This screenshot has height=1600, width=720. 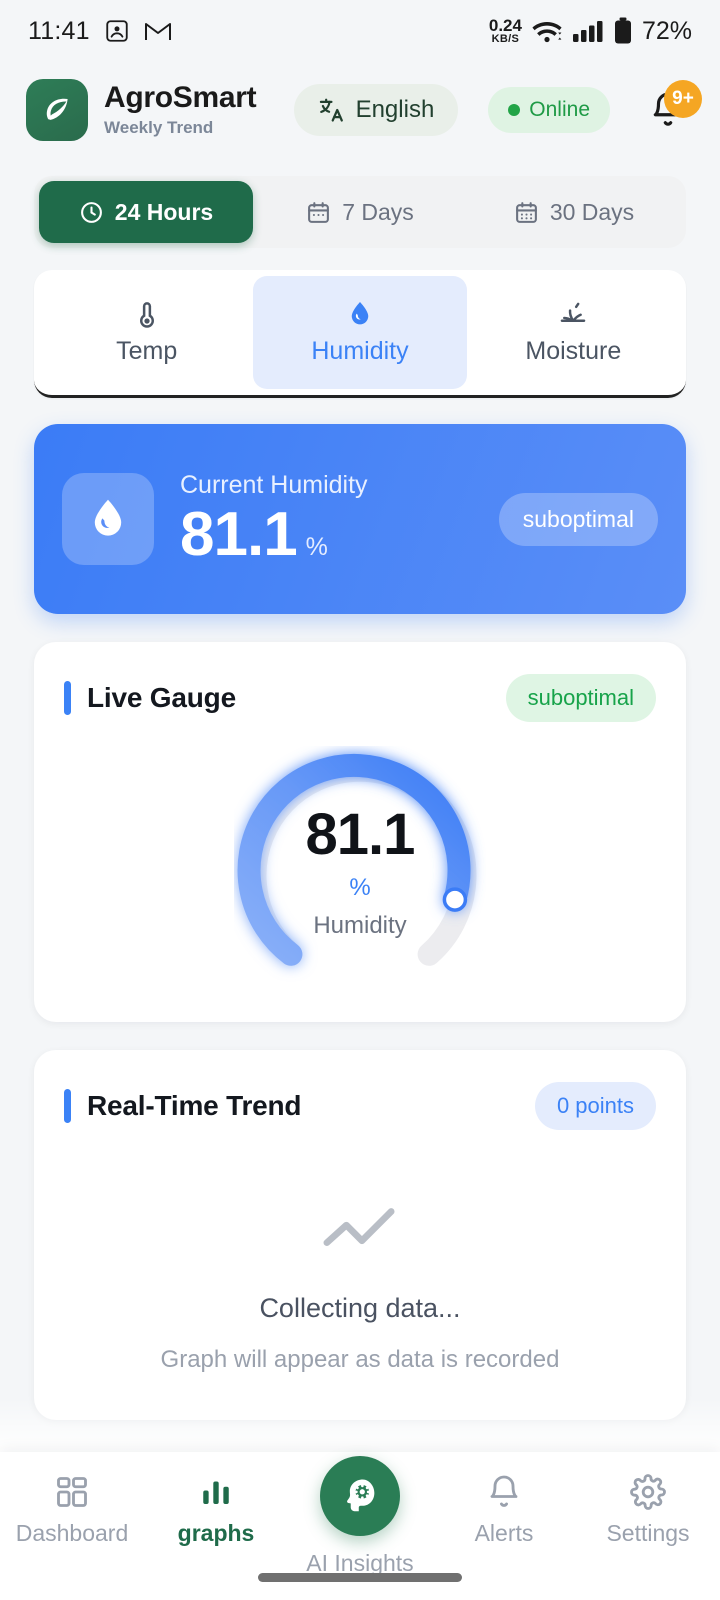 I want to click on hero-text-block: Current Humidity 81.1 %, so click(x=274, y=519).